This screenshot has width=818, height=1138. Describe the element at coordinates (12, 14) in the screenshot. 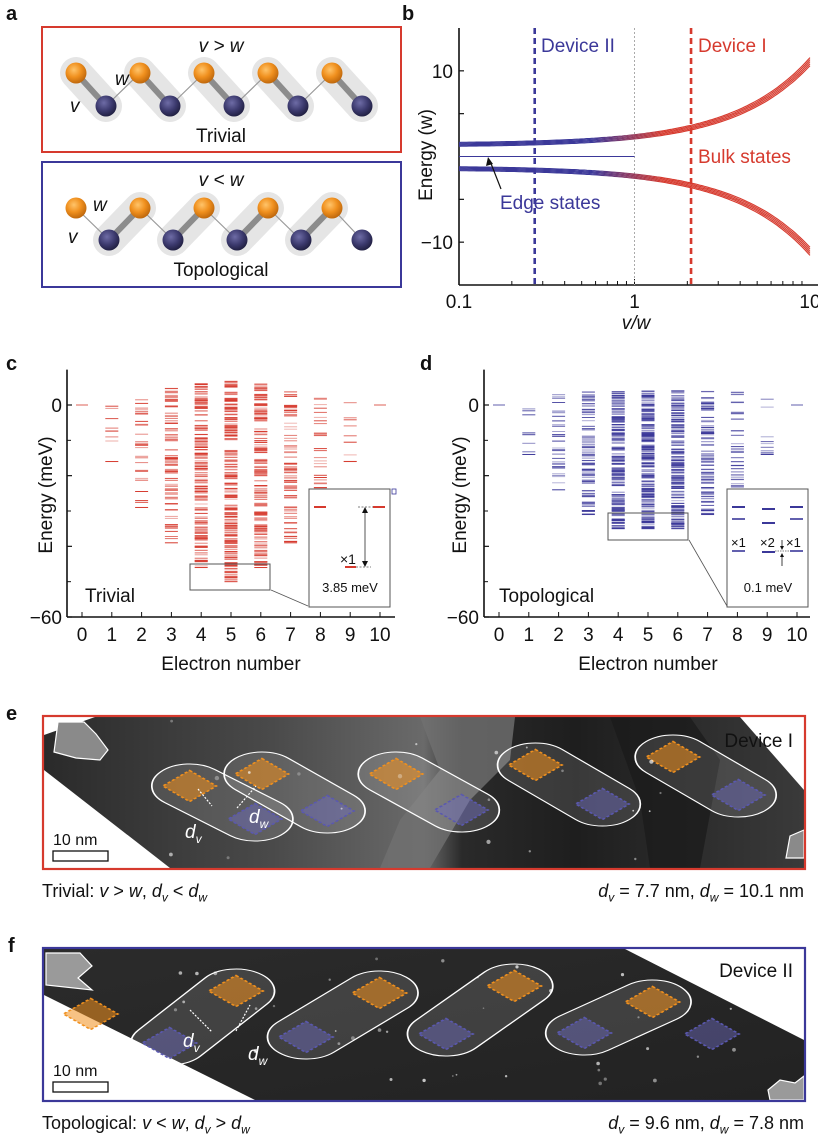

I see `panel-label-a: a` at that location.